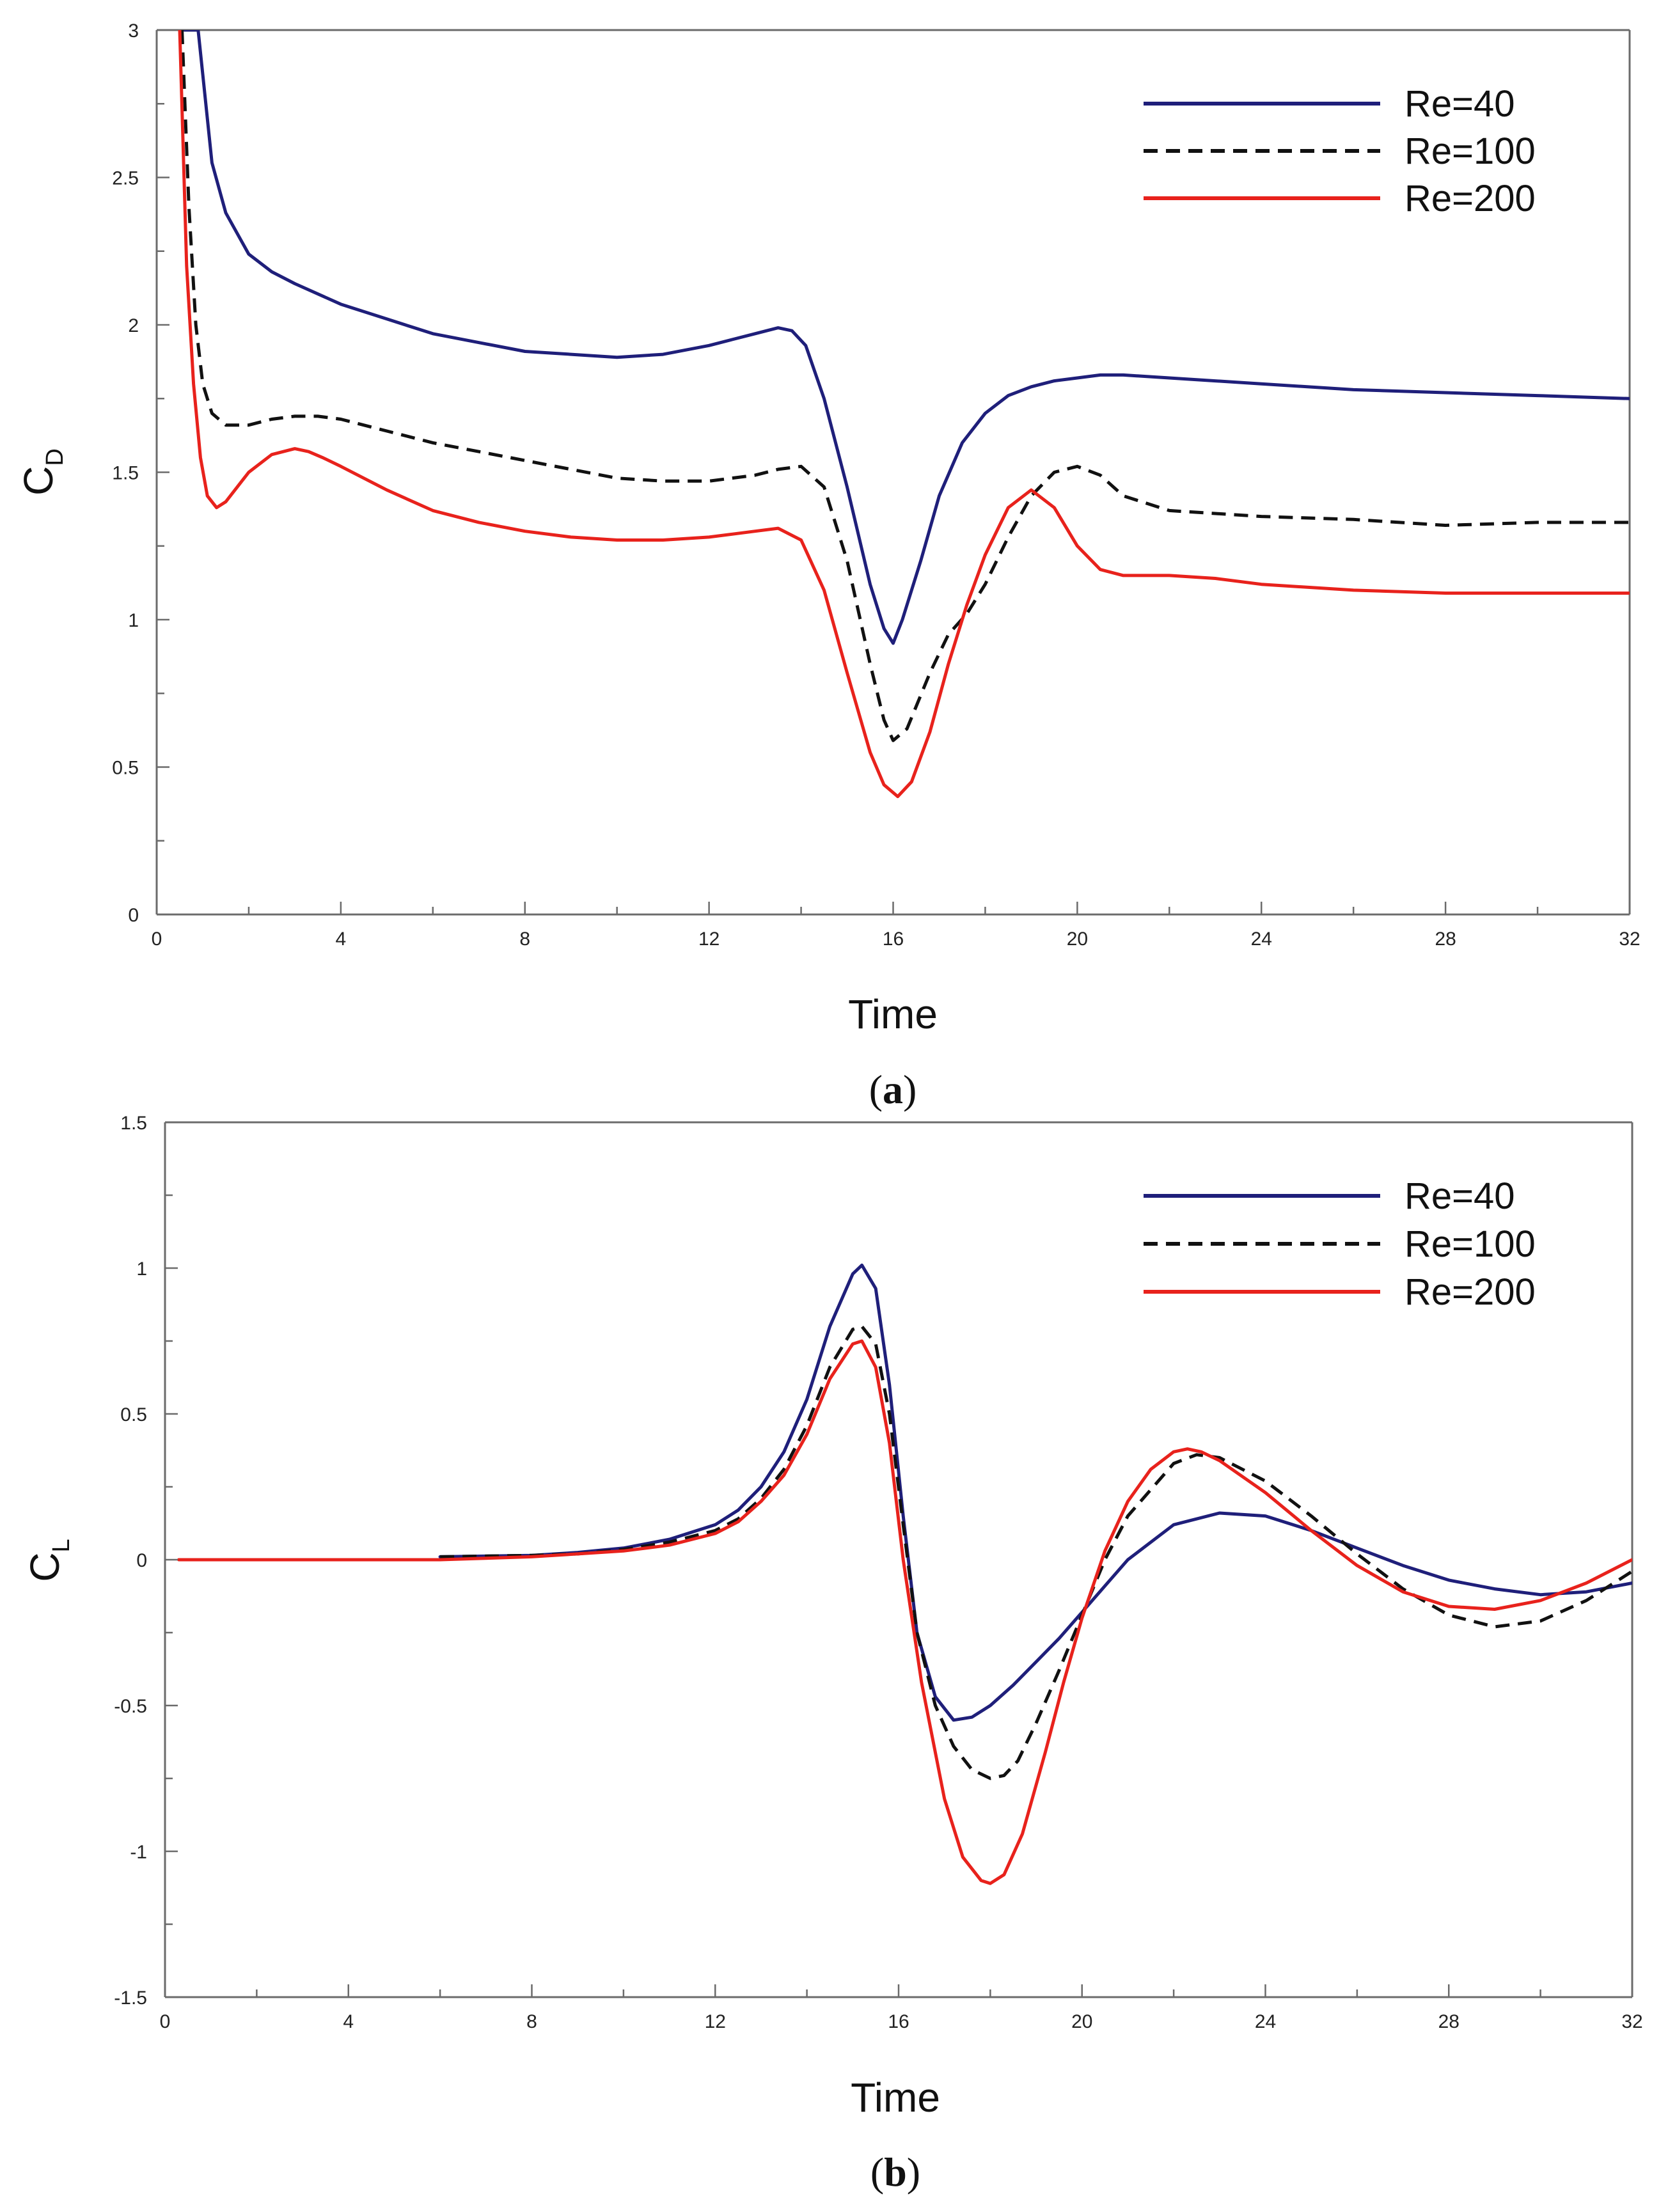 This screenshot has height=2212, width=1668. I want to click on legend-label-re-40-a: Re=40, so click(1459, 104).